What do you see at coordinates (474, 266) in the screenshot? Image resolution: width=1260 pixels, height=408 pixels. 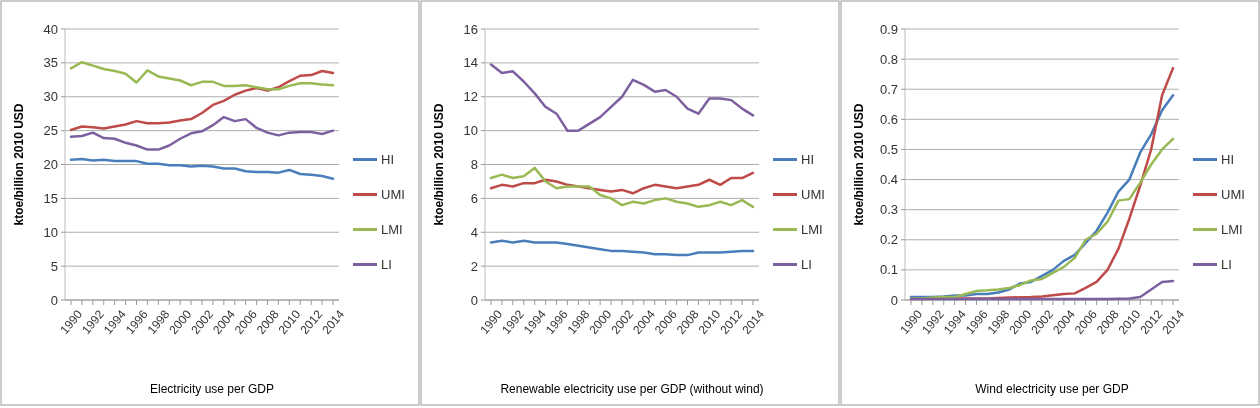 I see `y-tick-label: 2` at bounding box center [474, 266].